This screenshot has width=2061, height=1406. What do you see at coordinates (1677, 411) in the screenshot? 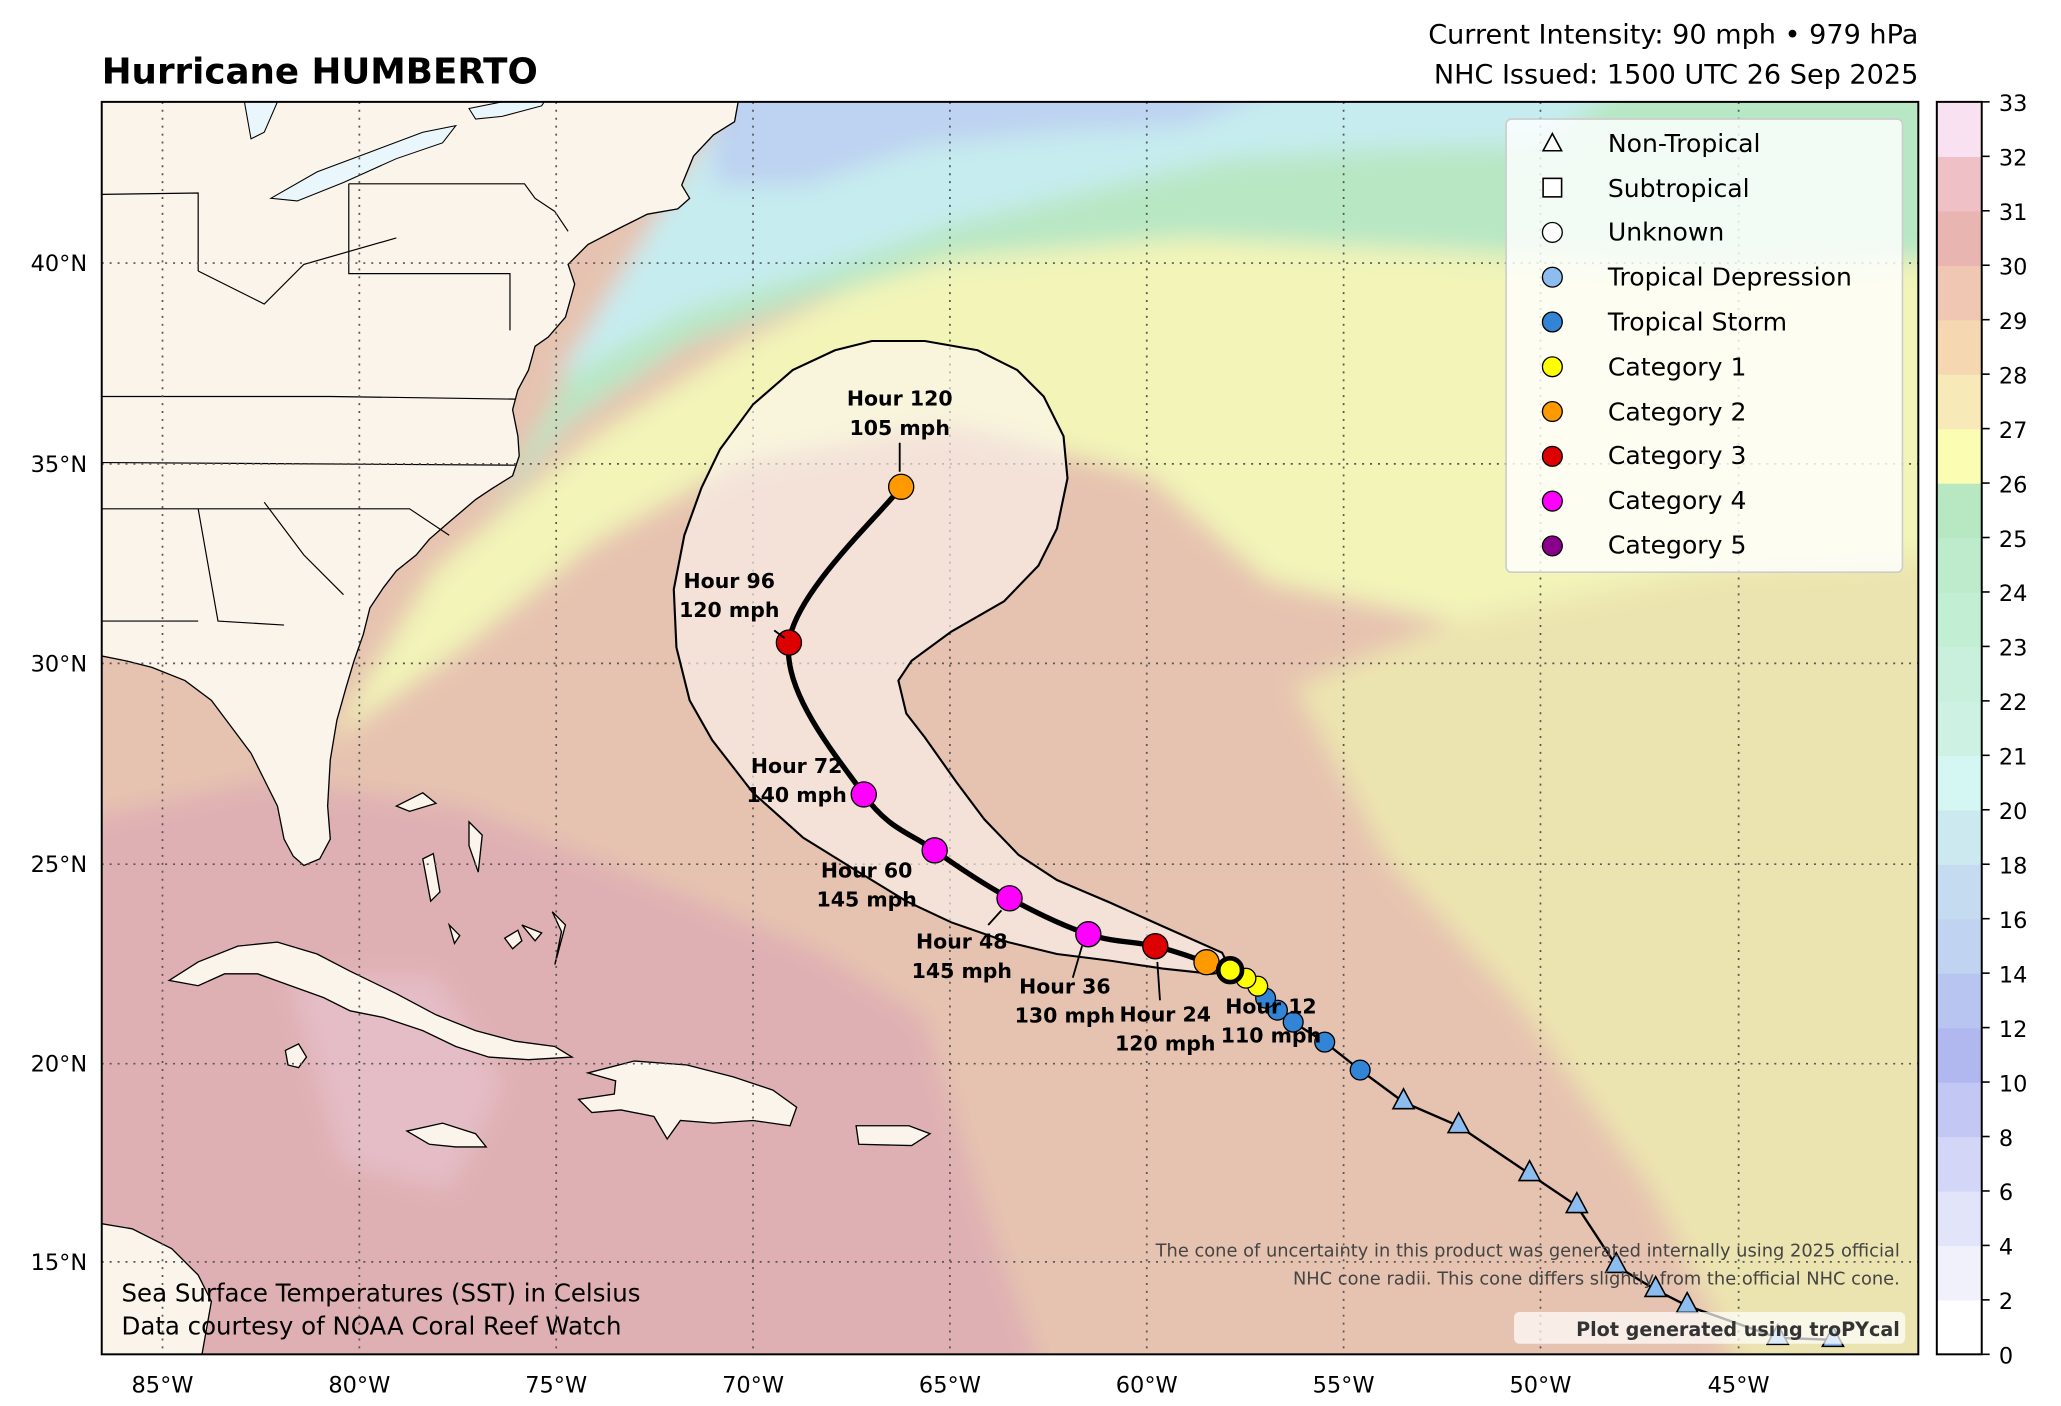
I see `legend-label: Category 2` at bounding box center [1677, 411].